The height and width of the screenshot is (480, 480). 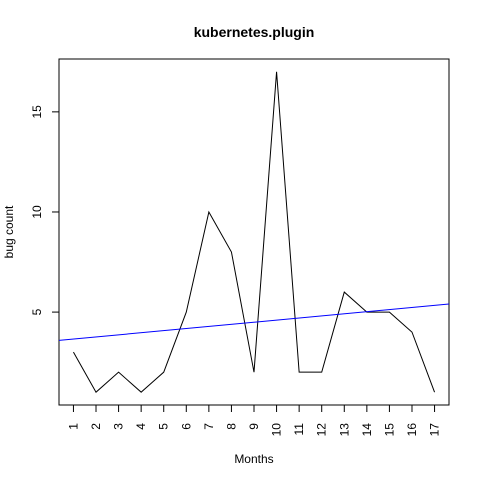 I want to click on x-axis: 1 2 3 4 5 6 7 8 9 10 11 12 13 14 15 16 17, so click(x=253, y=420).